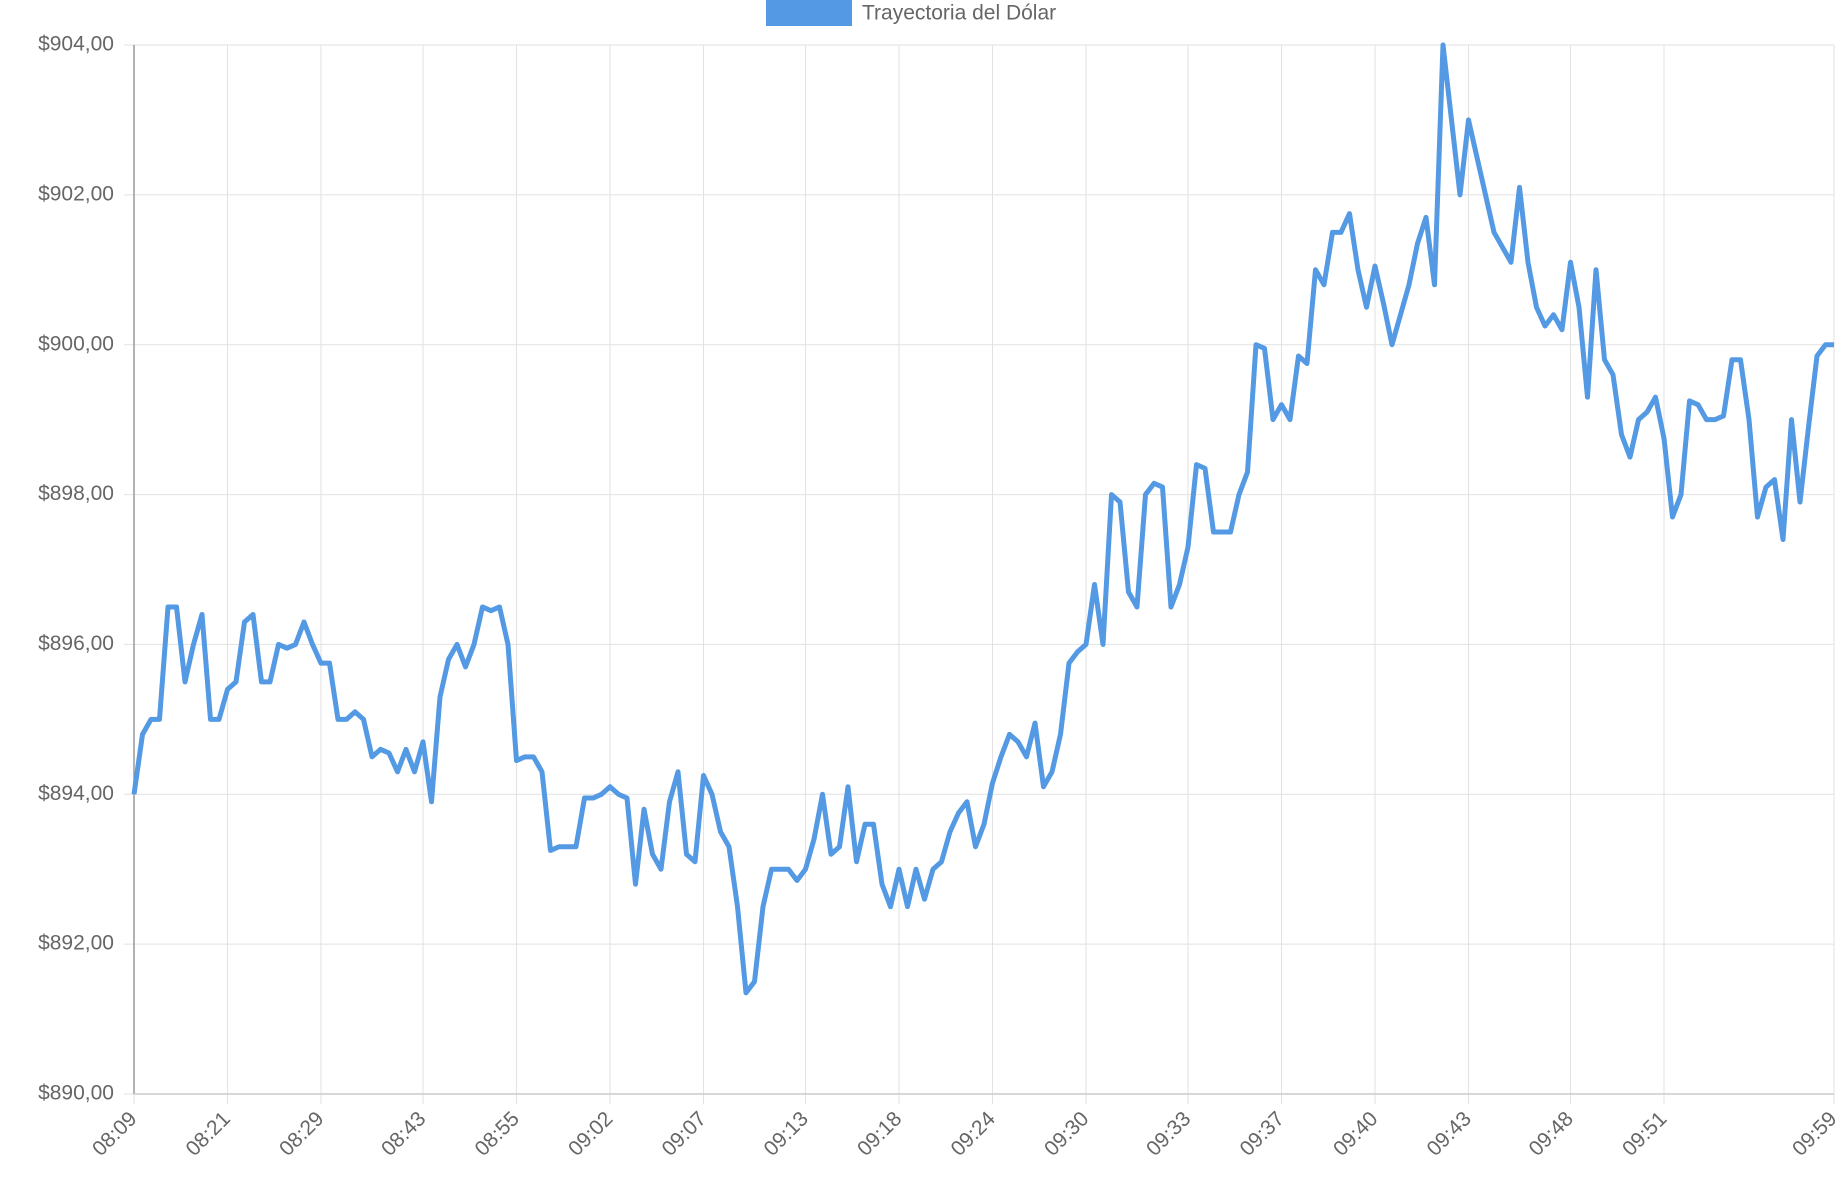 Image resolution: width=1842 pixels, height=1190 pixels. I want to click on y-tick-label: $894,00, so click(76, 793).